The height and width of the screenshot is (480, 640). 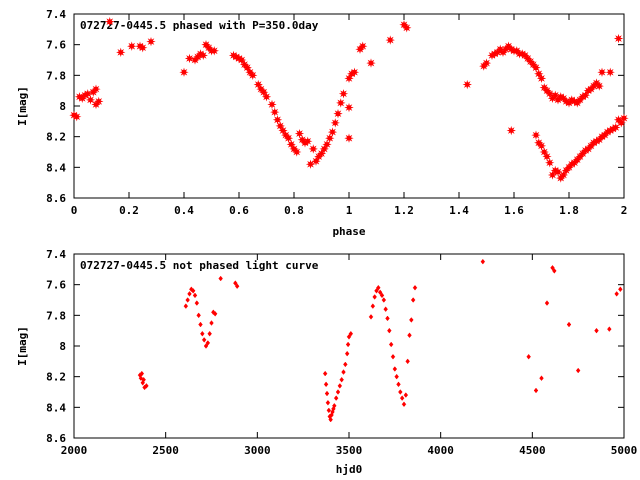 I want to click on x-tick-label: 2500, so click(x=165, y=450).